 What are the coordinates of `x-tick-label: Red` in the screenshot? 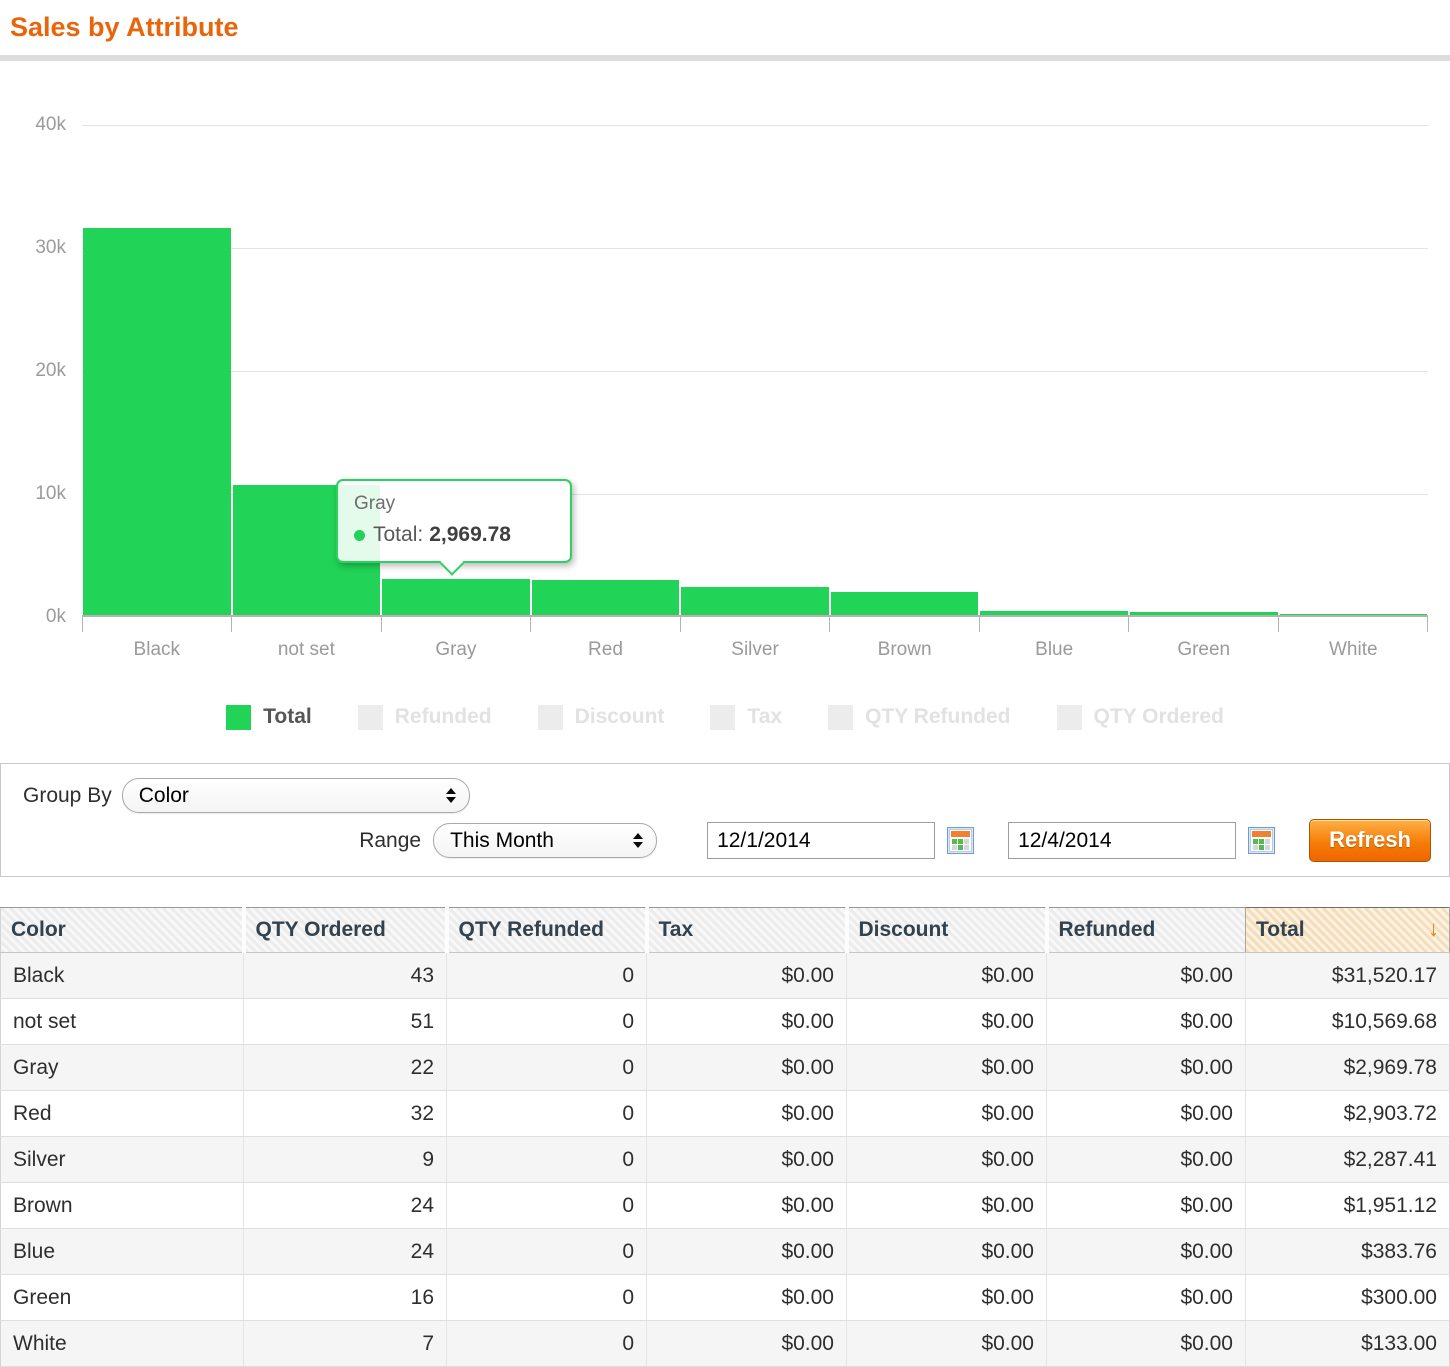 It's located at (605, 649).